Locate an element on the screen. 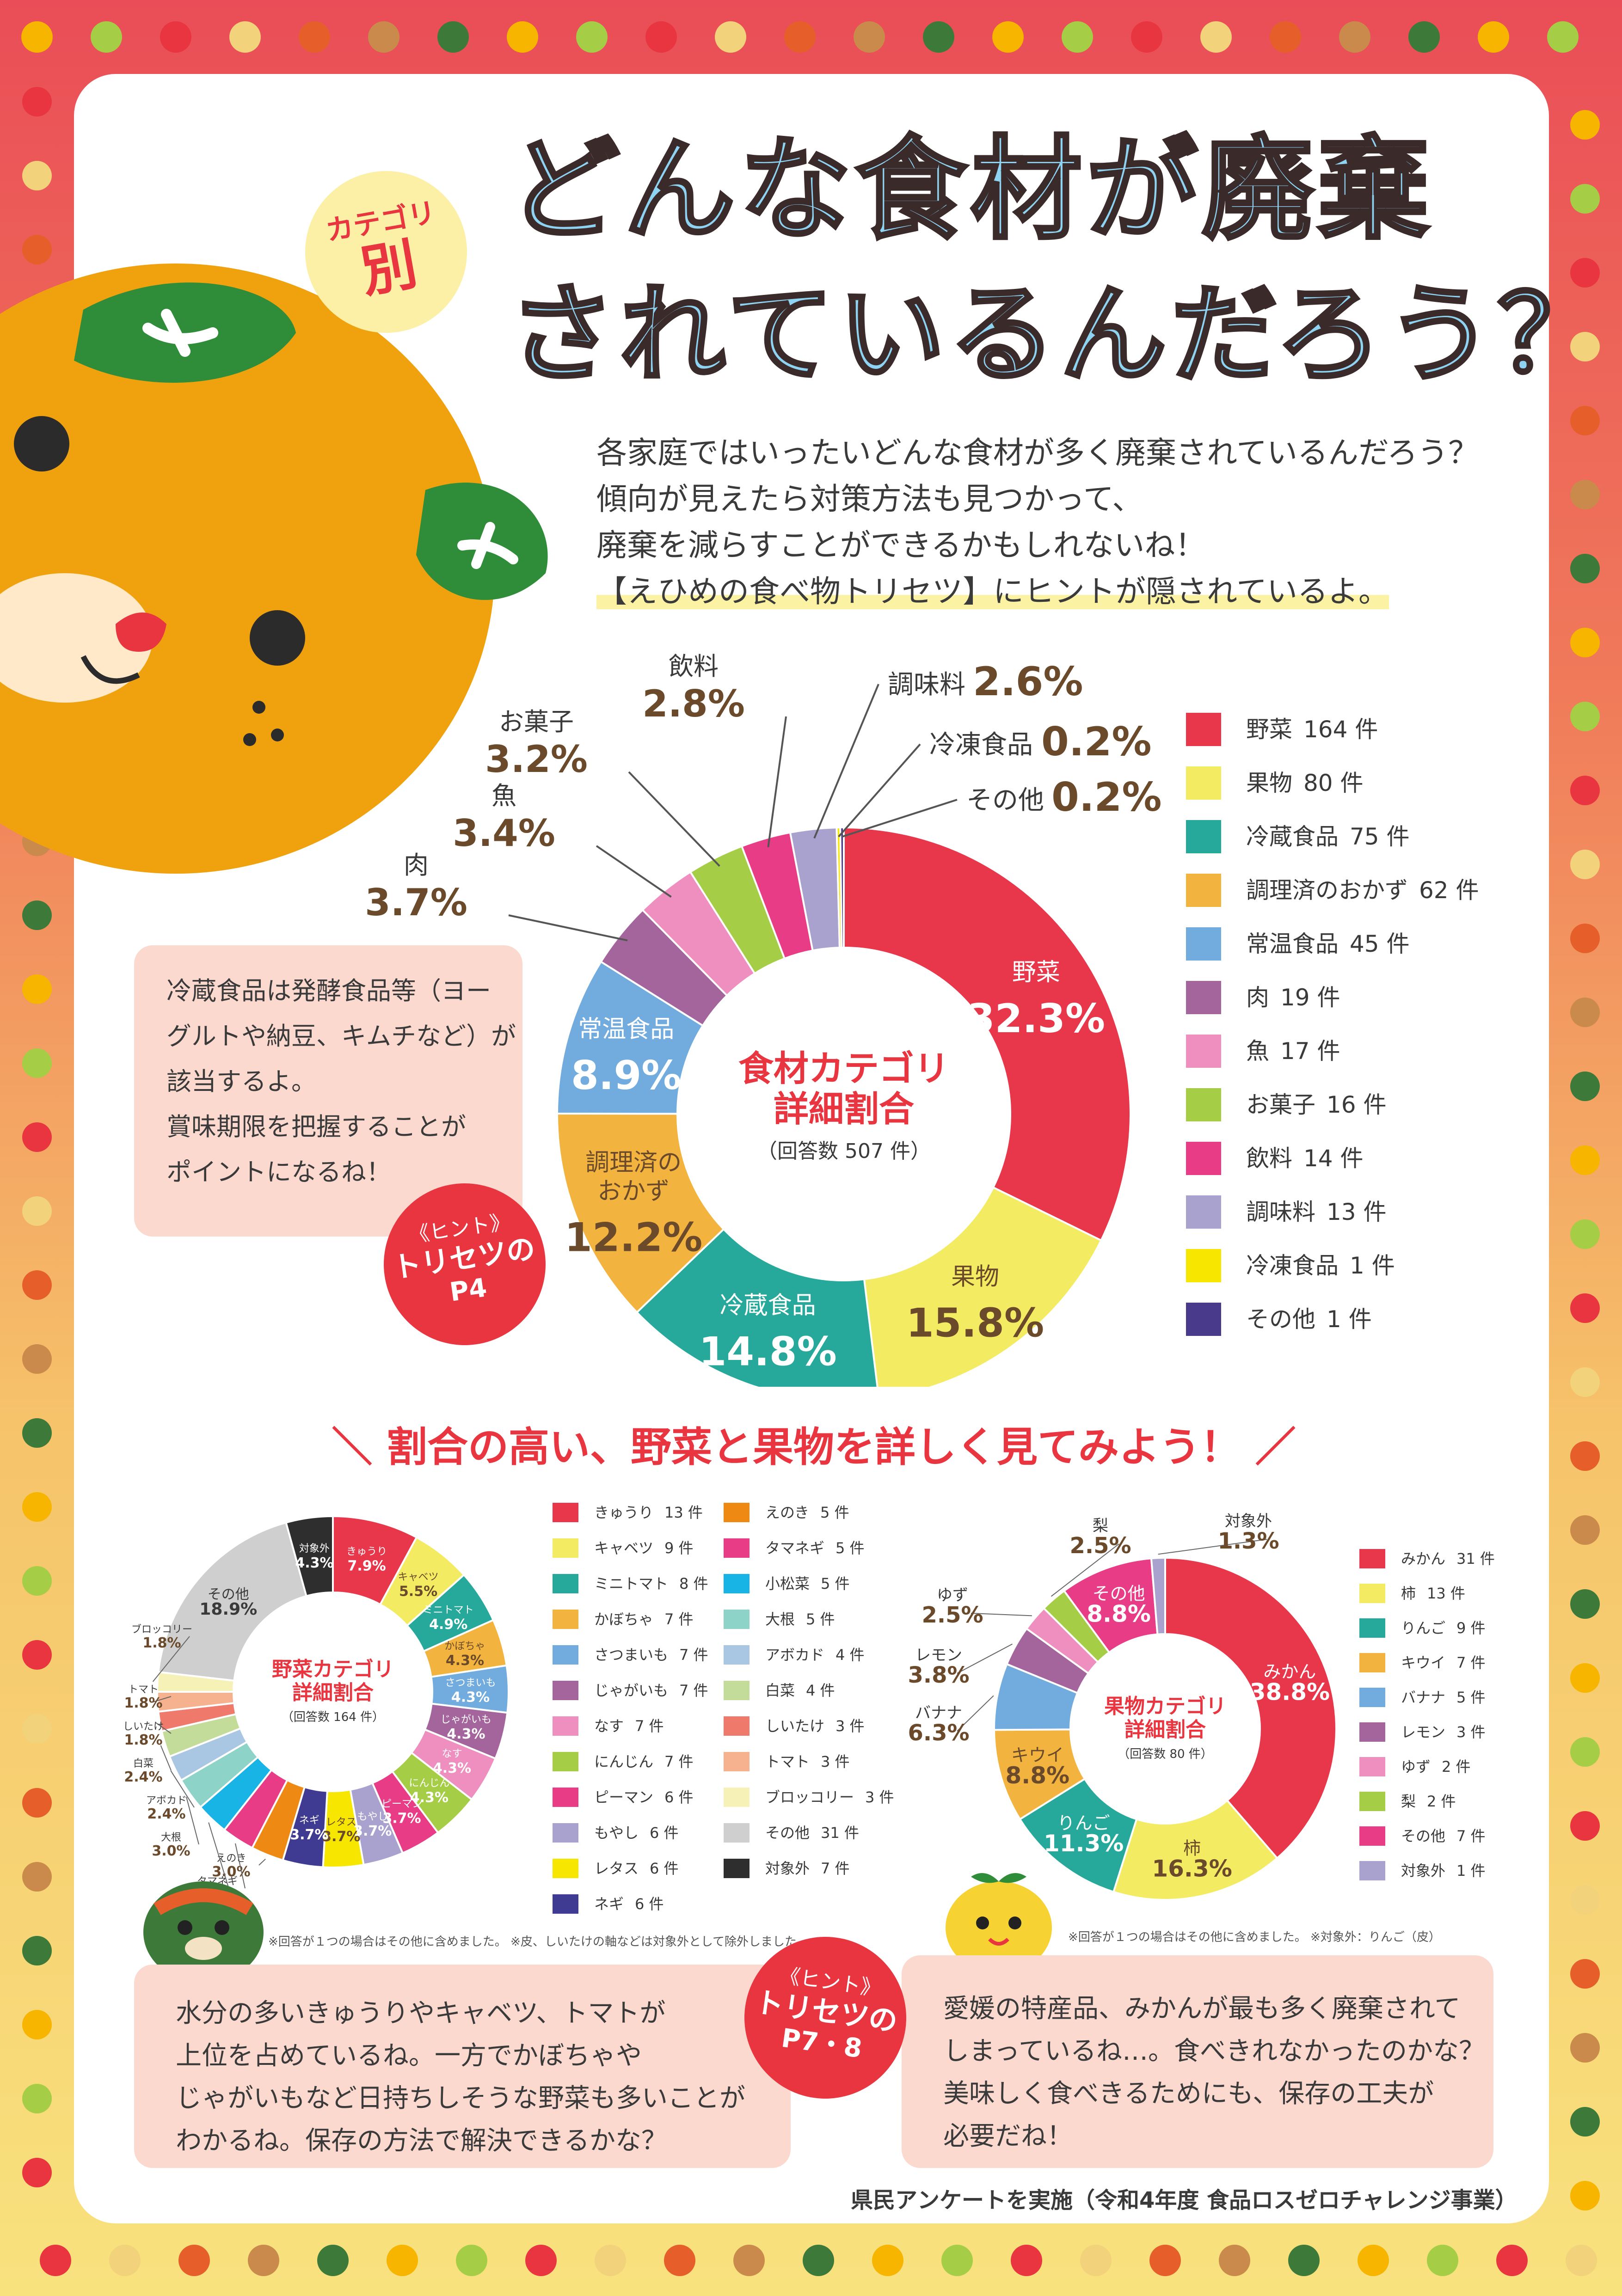  legend-count: 1 件 is located at coordinates (1471, 1871).